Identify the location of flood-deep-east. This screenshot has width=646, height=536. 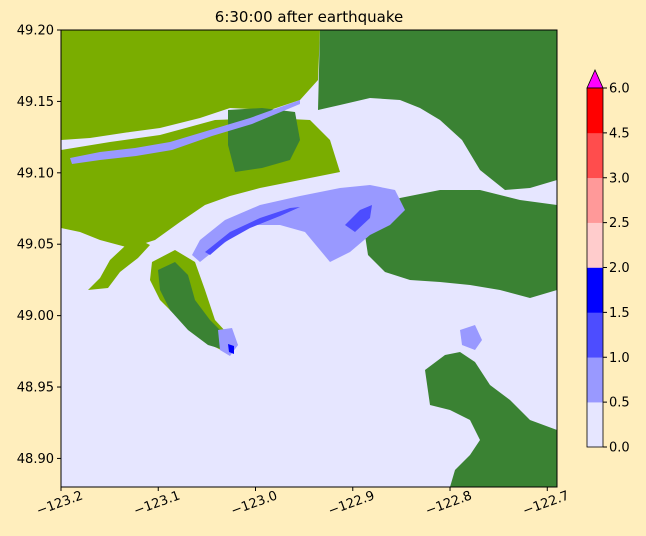
(358, 218).